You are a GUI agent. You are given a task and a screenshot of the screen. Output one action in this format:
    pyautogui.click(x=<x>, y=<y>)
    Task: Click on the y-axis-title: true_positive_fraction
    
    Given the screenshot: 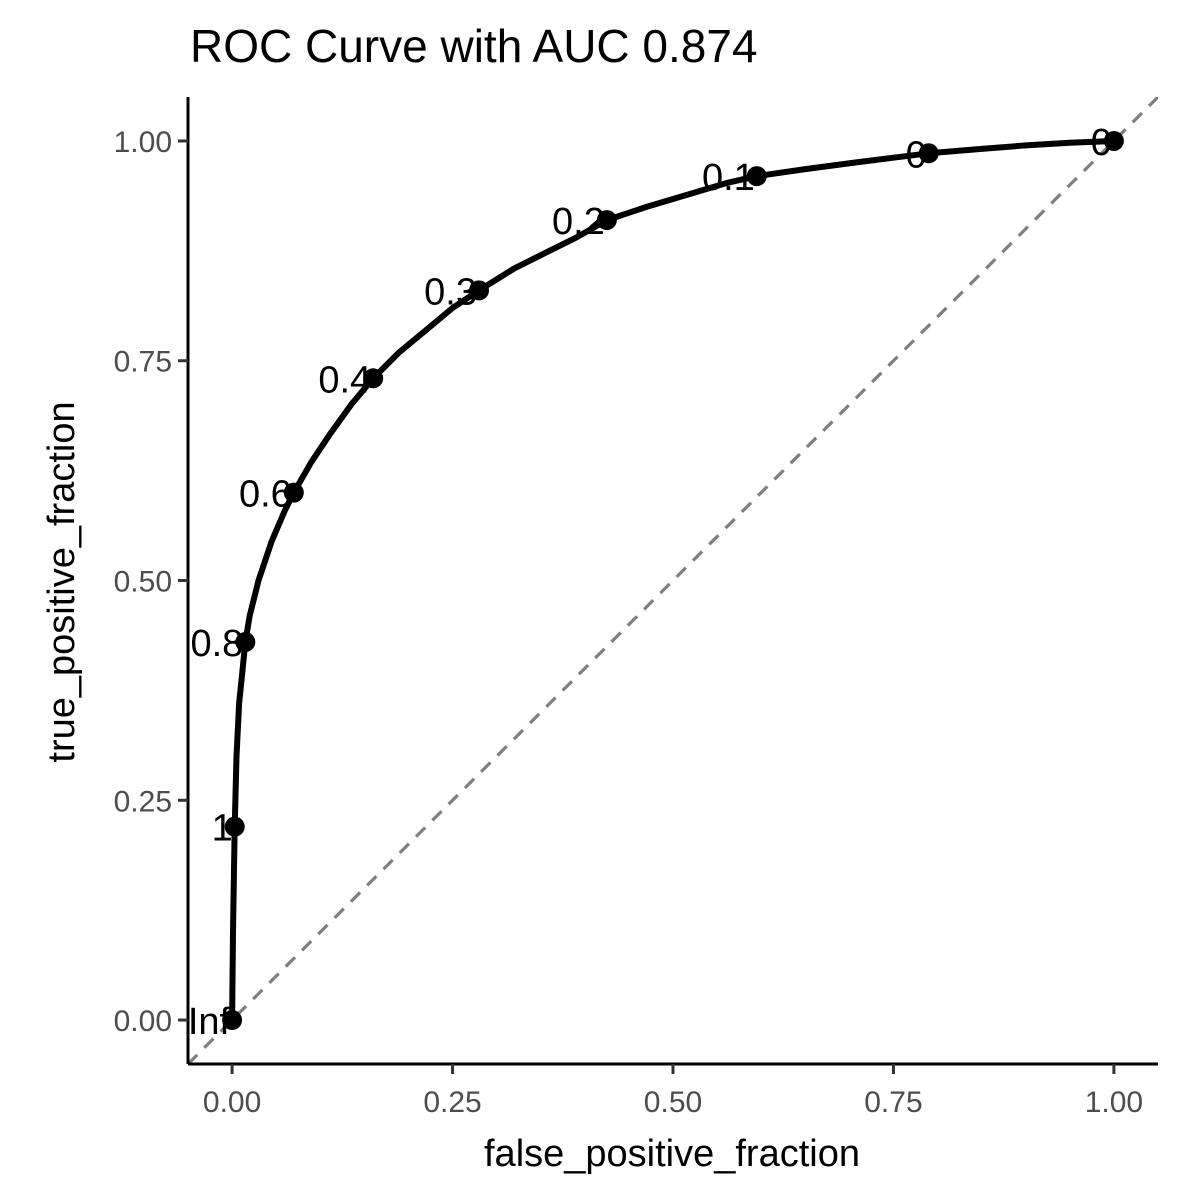 What is the action you would take?
    pyautogui.click(x=62, y=581)
    